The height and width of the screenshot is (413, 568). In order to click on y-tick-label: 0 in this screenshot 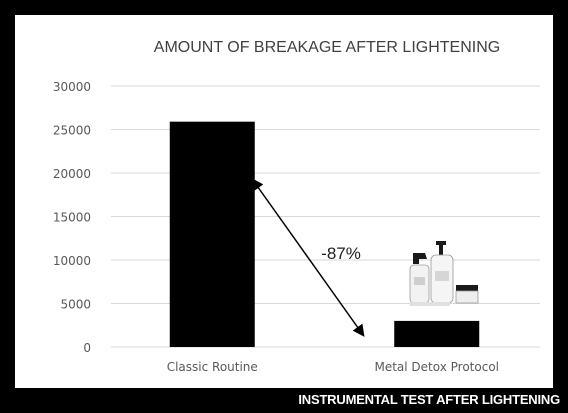, I will do `click(87, 348)`.